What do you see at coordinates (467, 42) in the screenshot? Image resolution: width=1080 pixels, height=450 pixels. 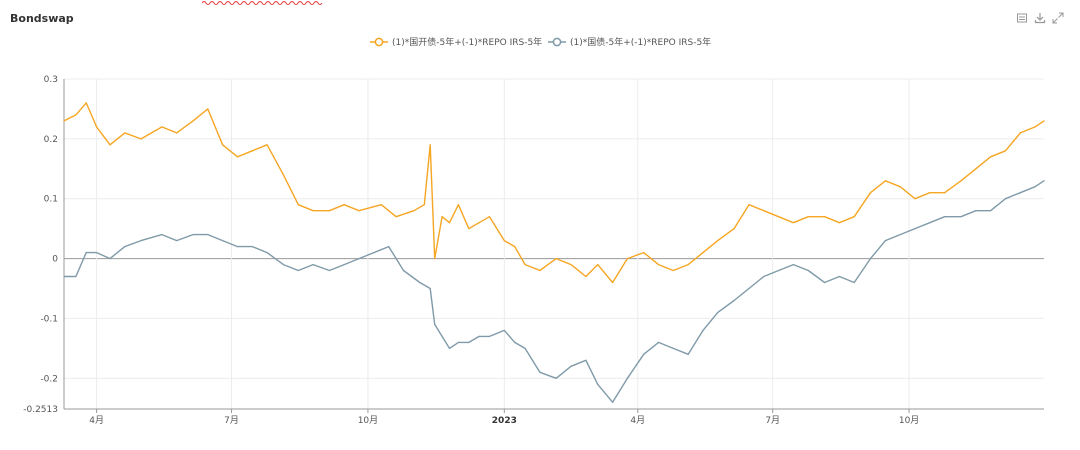 I see `legend-label: (1)*国开债-5年+(-1)*REPO IRS-5年` at bounding box center [467, 42].